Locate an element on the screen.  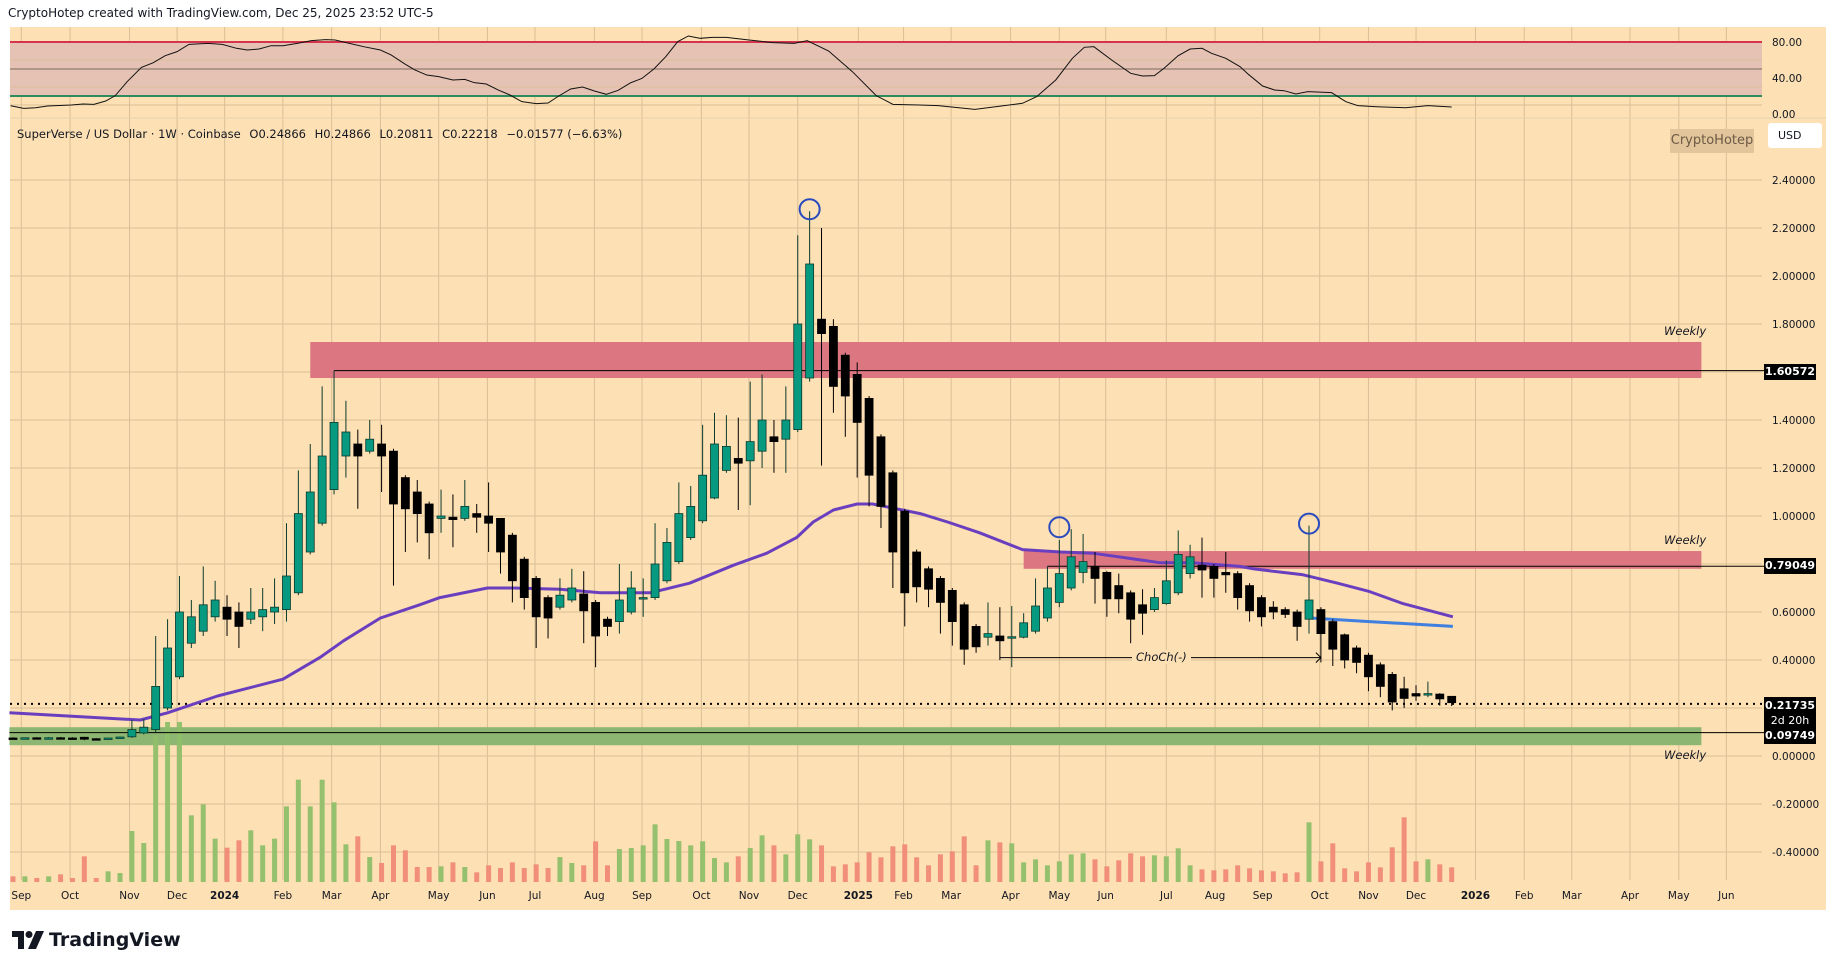
tradingview-logo: TradingView is located at coordinates (96, 940).